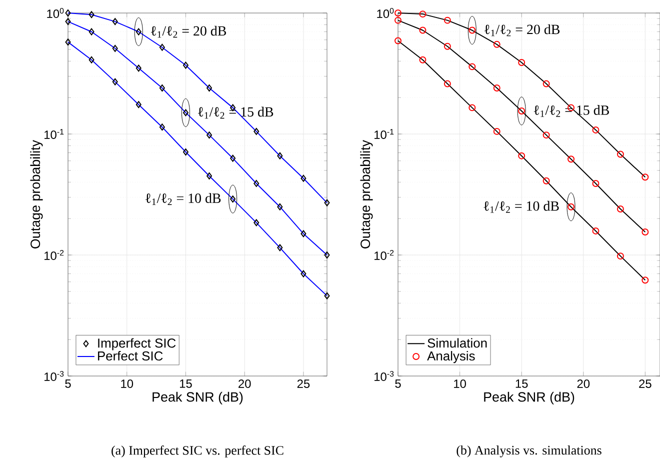  What do you see at coordinates (571, 111) in the screenshot?
I see `annotation: ℓ$_{1}$/ℓ$_{2}$ = 15 dB` at bounding box center [571, 111].